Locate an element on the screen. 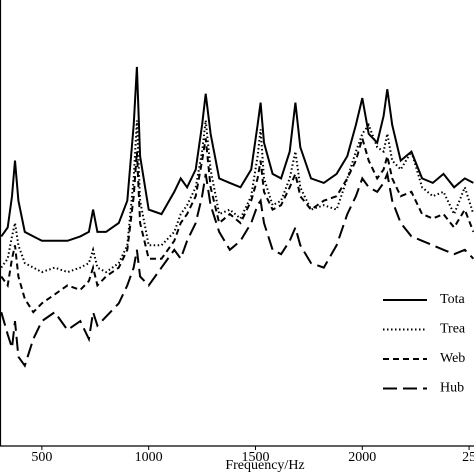 This screenshot has height=474, width=474. x-axis-label: Frequency/Hz is located at coordinates (264, 465).